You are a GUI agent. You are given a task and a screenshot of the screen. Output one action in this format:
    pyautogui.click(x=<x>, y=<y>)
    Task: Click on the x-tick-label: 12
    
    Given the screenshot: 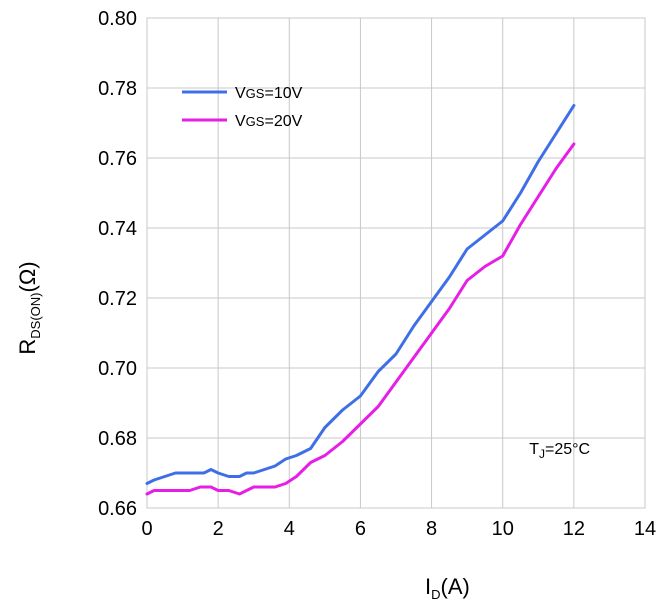 What is the action you would take?
    pyautogui.click(x=574, y=529)
    